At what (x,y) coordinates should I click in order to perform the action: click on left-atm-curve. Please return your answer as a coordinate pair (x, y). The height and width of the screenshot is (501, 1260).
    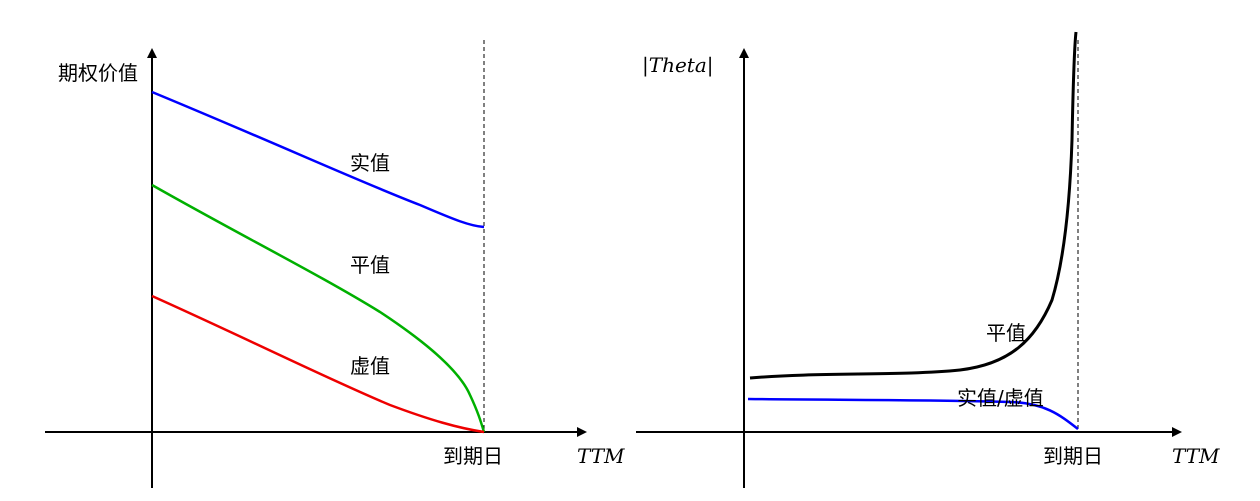
    Looking at the image, I should click on (318, 308).